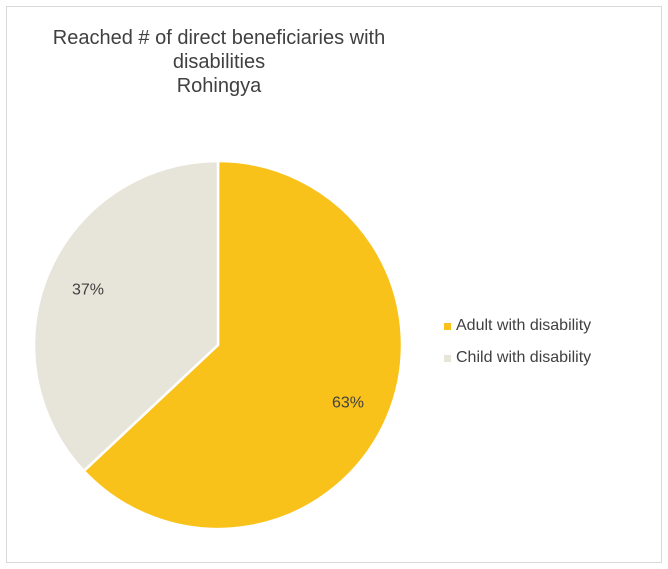 The image size is (668, 569). Describe the element at coordinates (219, 38) in the screenshot. I see `chart-title-line-1: Reached # of direct beneficiaries with` at that location.